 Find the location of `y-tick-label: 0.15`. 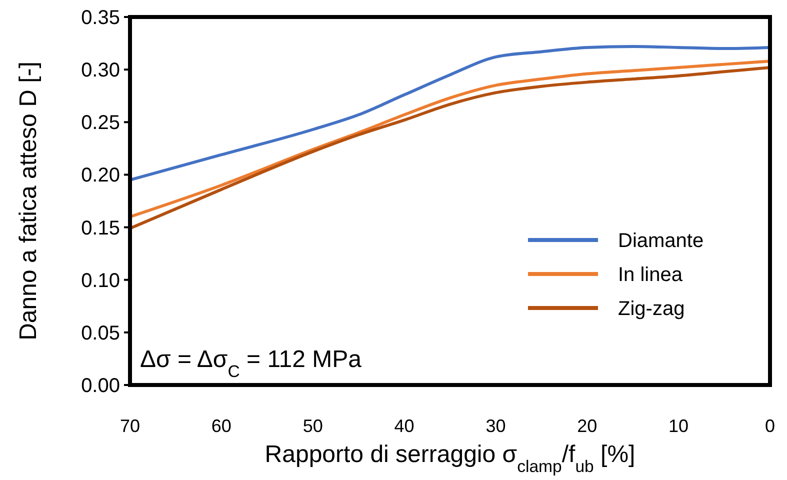

y-tick-label: 0.15 is located at coordinates (100, 228).